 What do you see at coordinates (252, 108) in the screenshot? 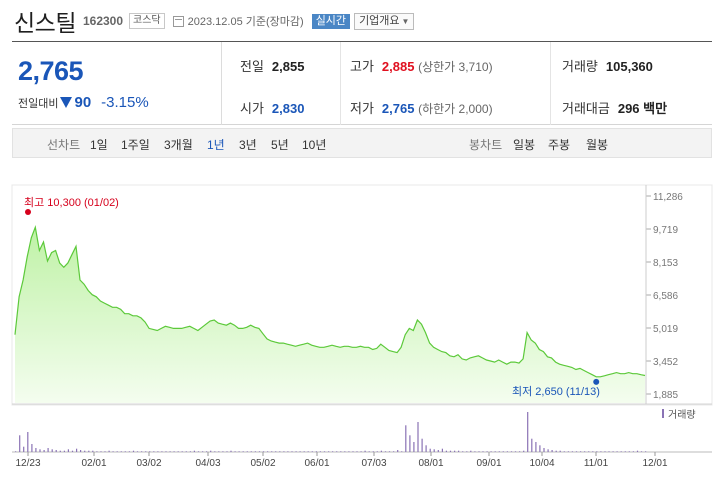
I see `open-label: 시가` at bounding box center [252, 108].